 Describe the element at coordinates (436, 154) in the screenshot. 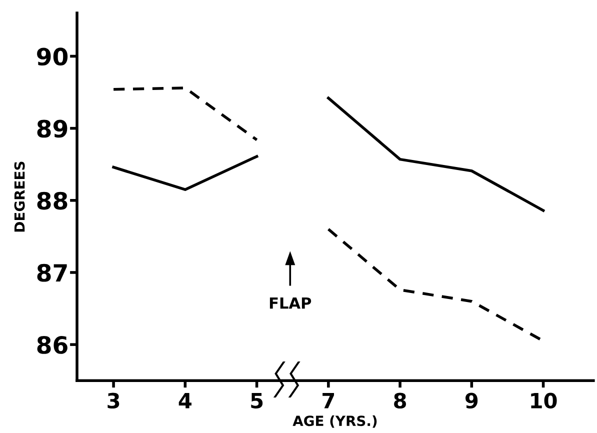

I see `line-series` at that location.